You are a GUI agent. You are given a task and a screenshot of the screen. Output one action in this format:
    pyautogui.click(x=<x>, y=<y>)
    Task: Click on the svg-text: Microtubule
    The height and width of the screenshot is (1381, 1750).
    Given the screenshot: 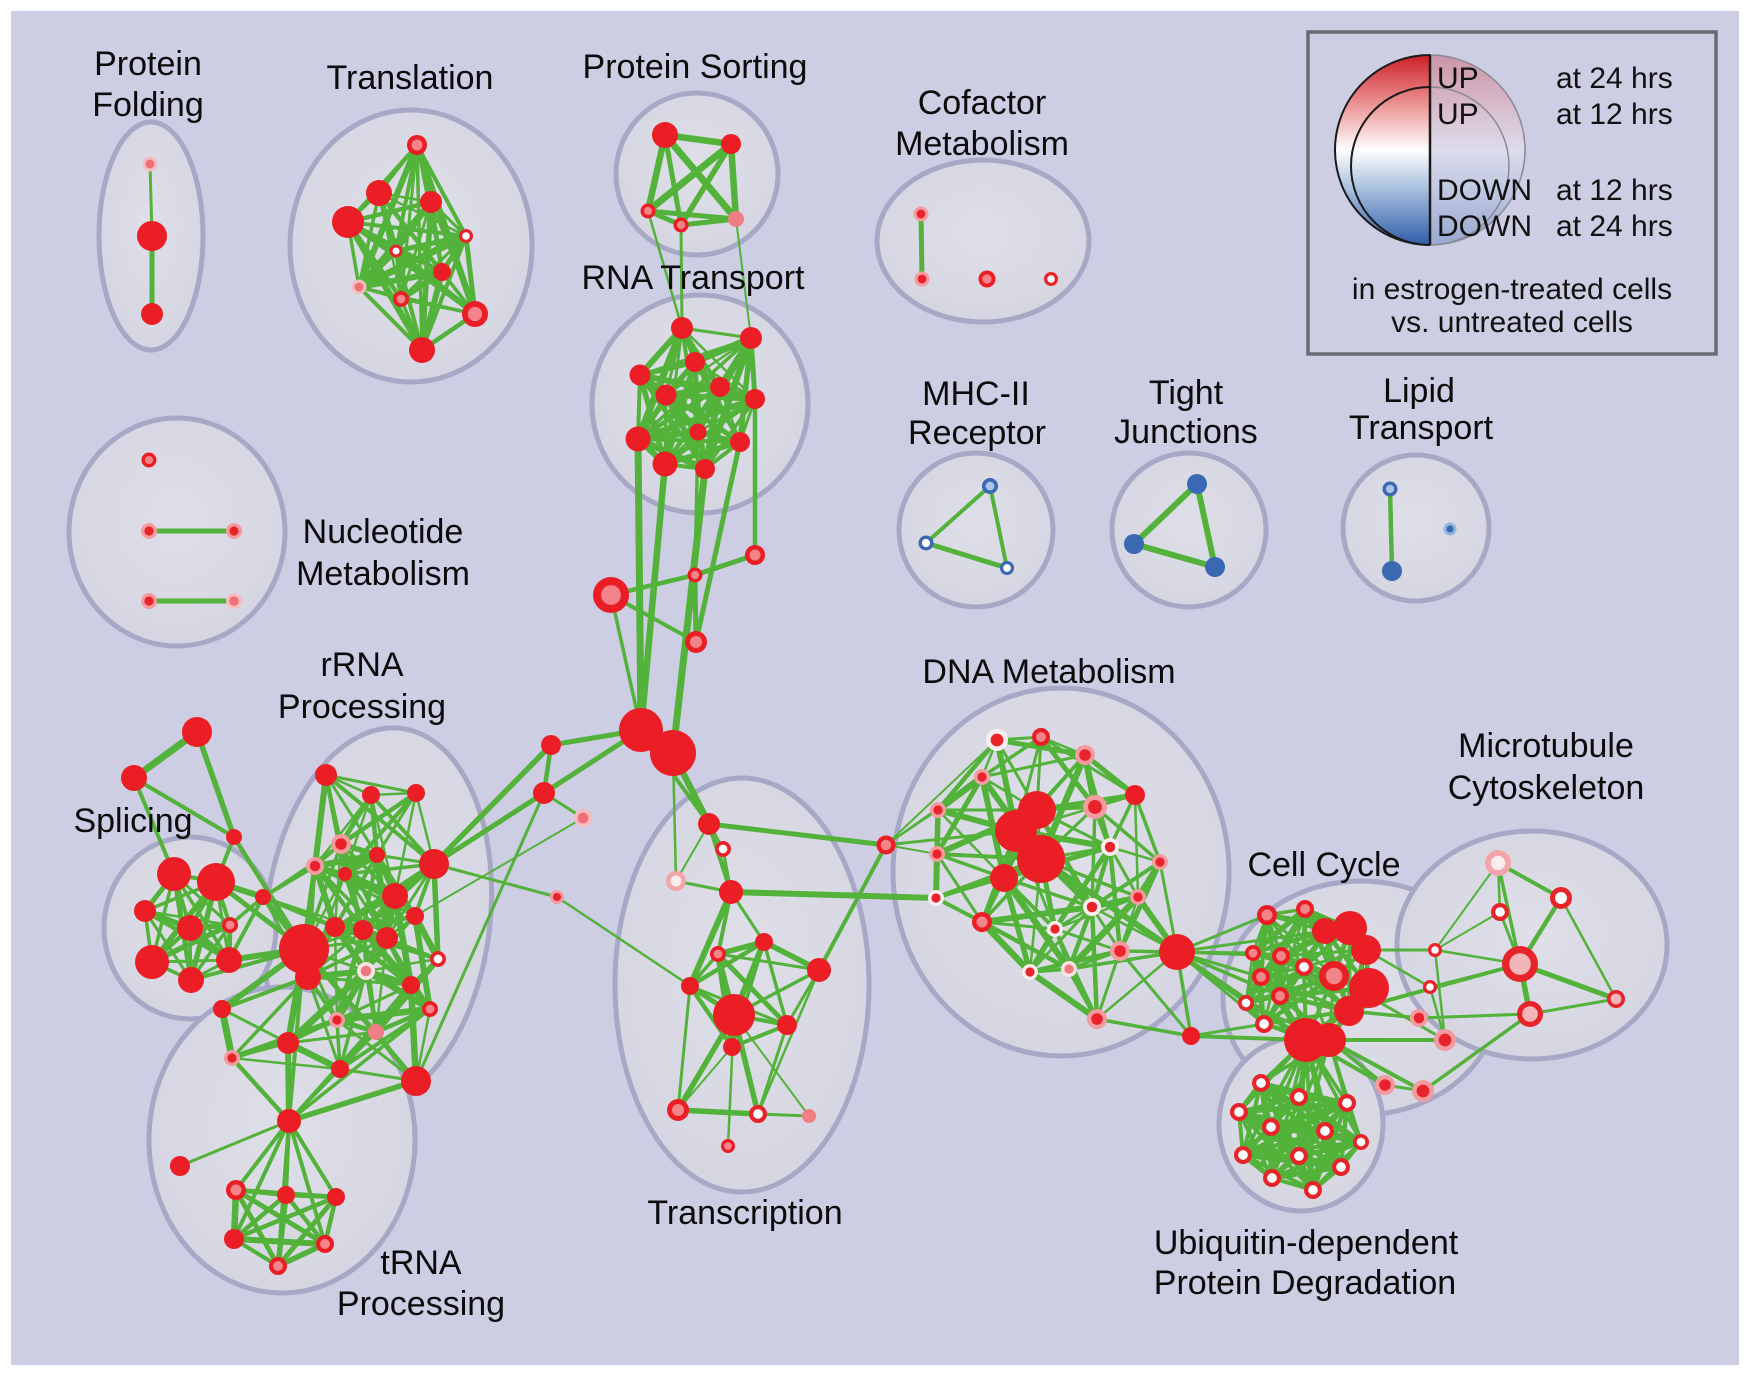 What is the action you would take?
    pyautogui.click(x=1546, y=746)
    